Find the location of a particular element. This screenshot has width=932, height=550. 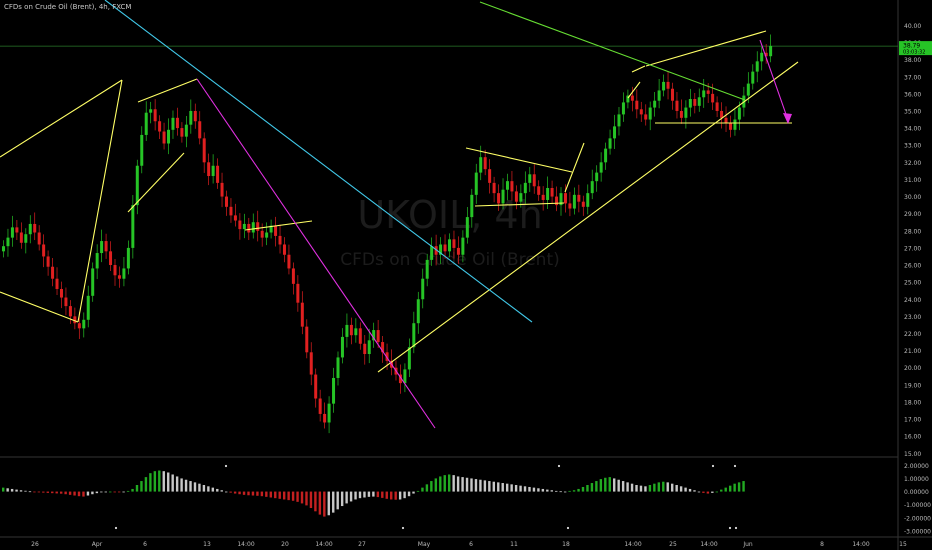

trendline-yellow is located at coordinates (634, 90).